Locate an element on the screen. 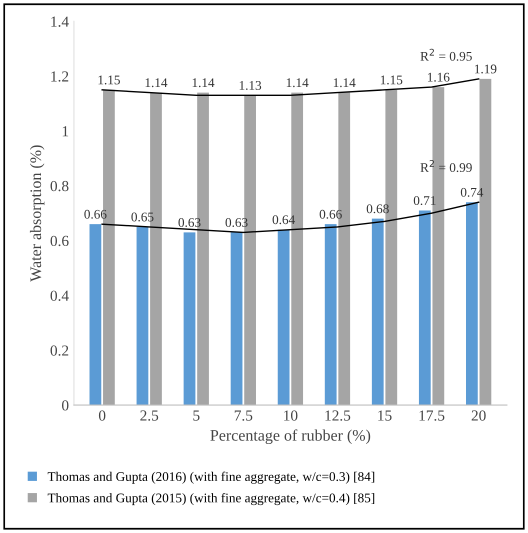  x-axis-title: Percentage of rubber (%) is located at coordinates (290, 436).